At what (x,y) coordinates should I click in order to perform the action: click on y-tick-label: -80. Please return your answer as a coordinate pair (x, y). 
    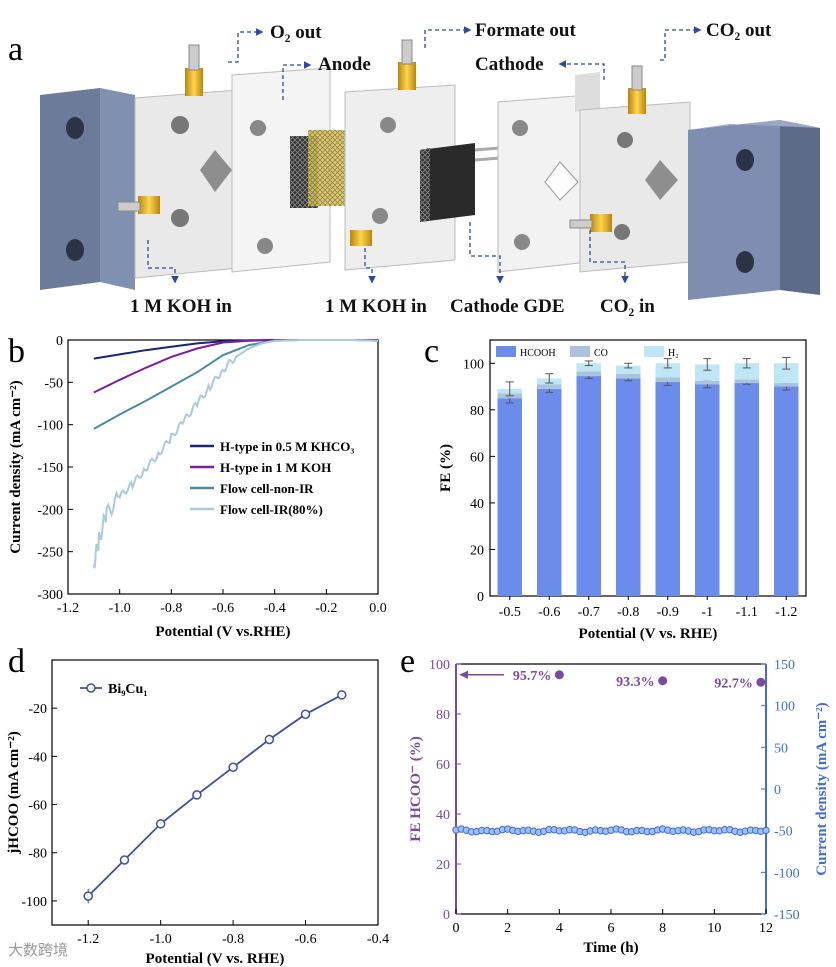
    Looking at the image, I should click on (37, 854).